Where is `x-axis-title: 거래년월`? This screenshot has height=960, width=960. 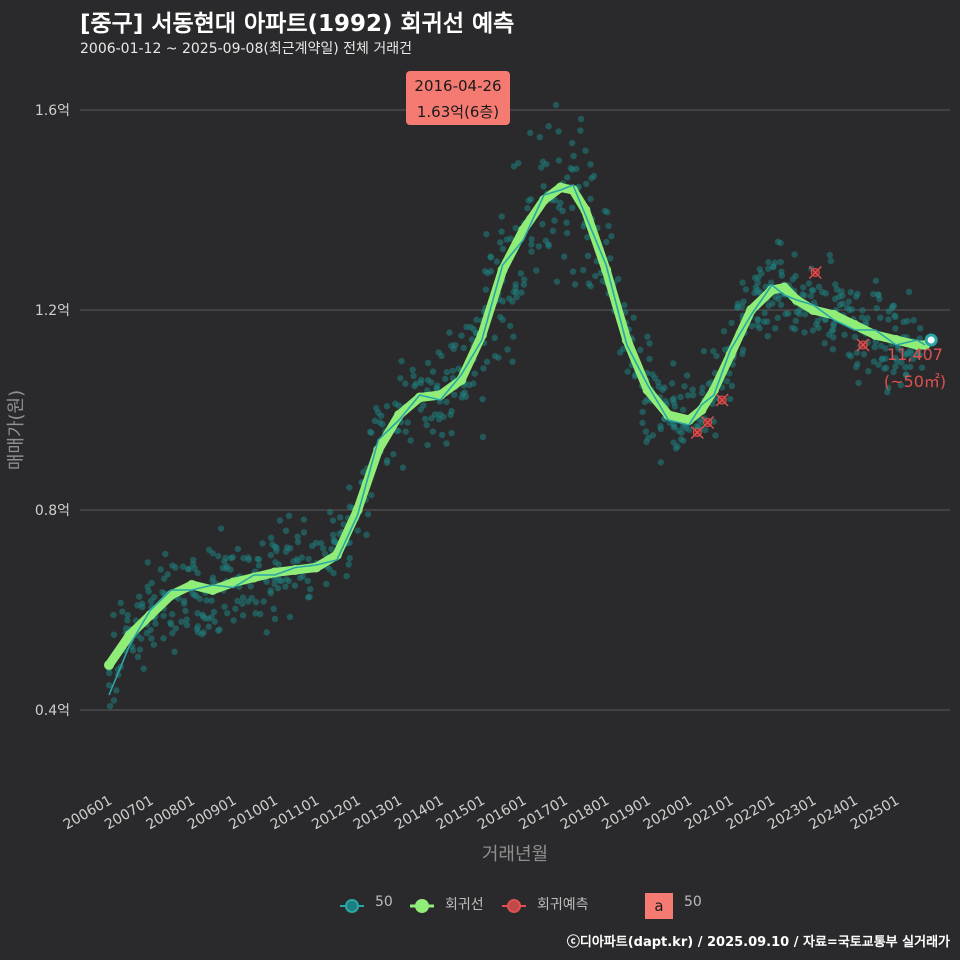 x-axis-title: 거래년월 is located at coordinates (515, 854).